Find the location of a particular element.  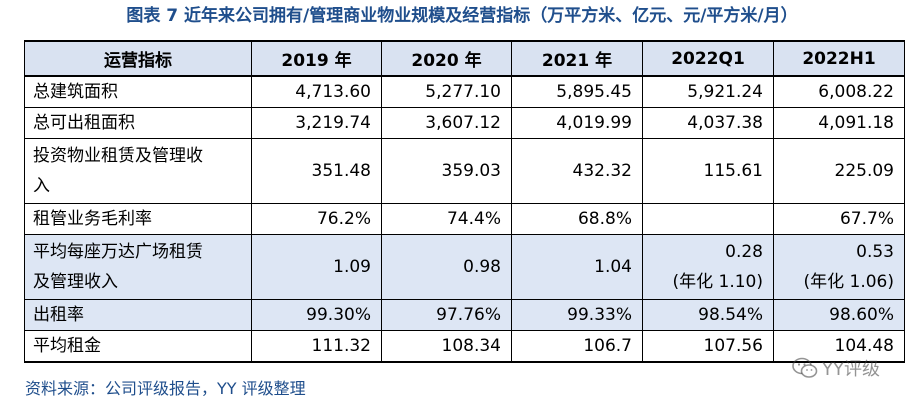

row-label-line: 投资物业租赁及管理收 is located at coordinates (118, 156).